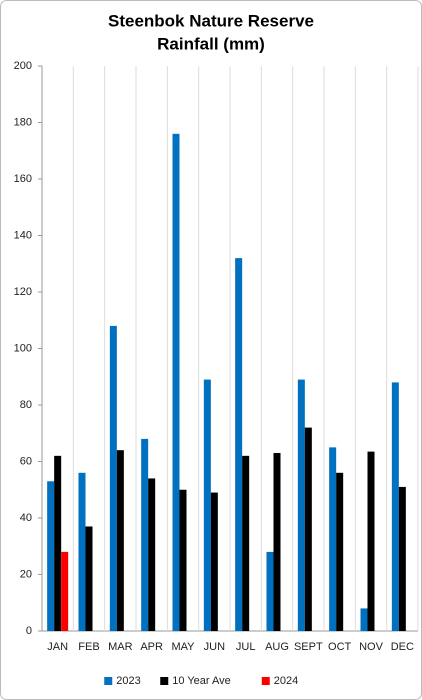  Describe the element at coordinates (151, 647) in the screenshot. I see `x-tick-label: APR` at that location.